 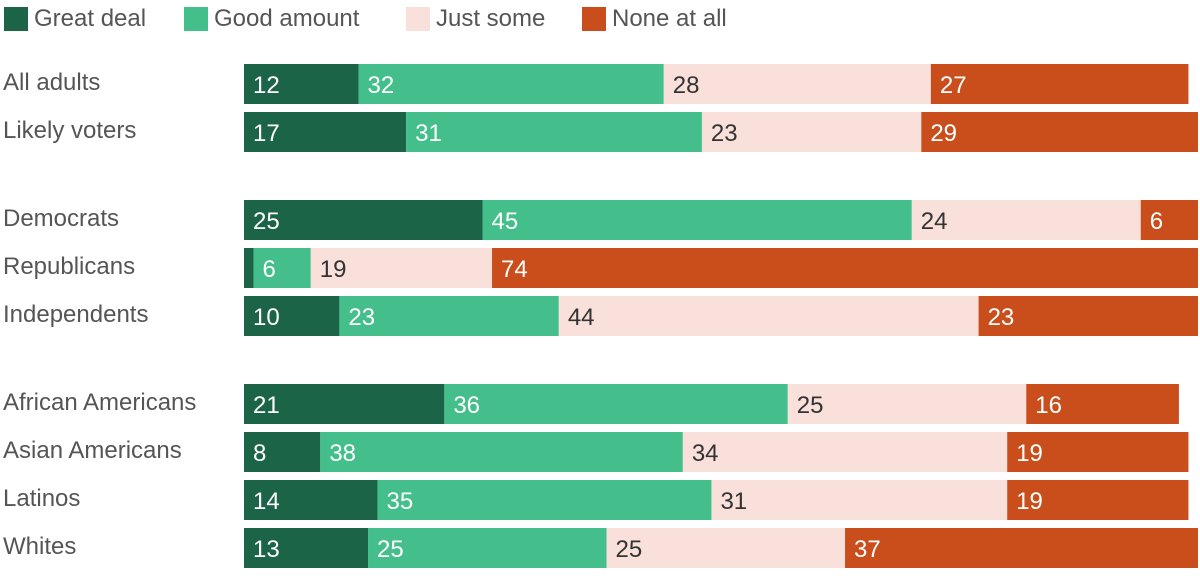 What do you see at coordinates (487, 548) in the screenshot?
I see `bar-whites-good-amount` at bounding box center [487, 548].